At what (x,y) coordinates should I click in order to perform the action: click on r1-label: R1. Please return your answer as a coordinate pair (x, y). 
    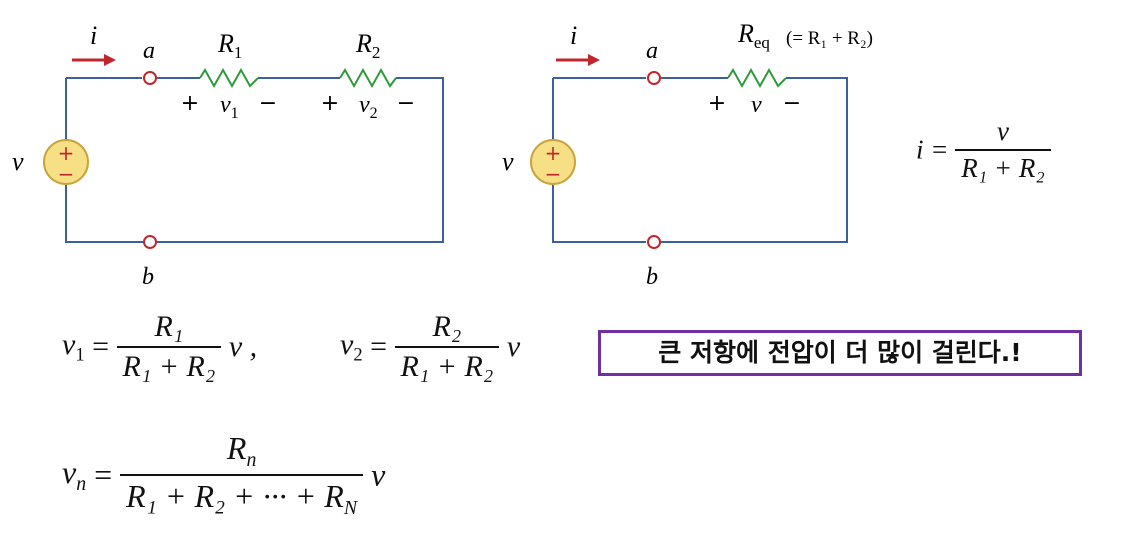
    Looking at the image, I should click on (229, 45).